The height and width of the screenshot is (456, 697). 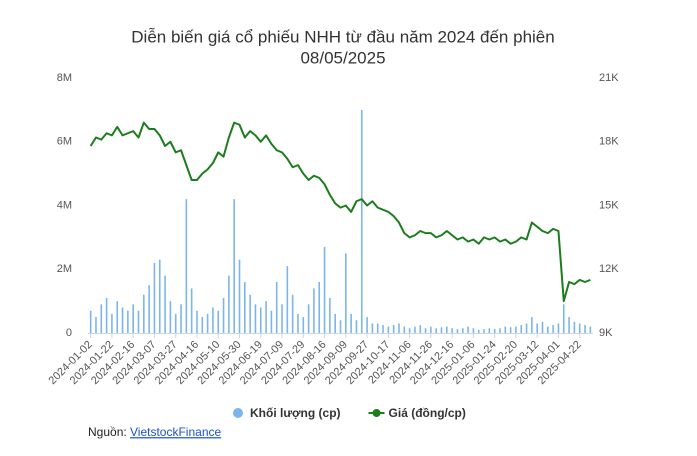 What do you see at coordinates (64, 142) in the screenshot?
I see `y-tick-label: 6M` at bounding box center [64, 142].